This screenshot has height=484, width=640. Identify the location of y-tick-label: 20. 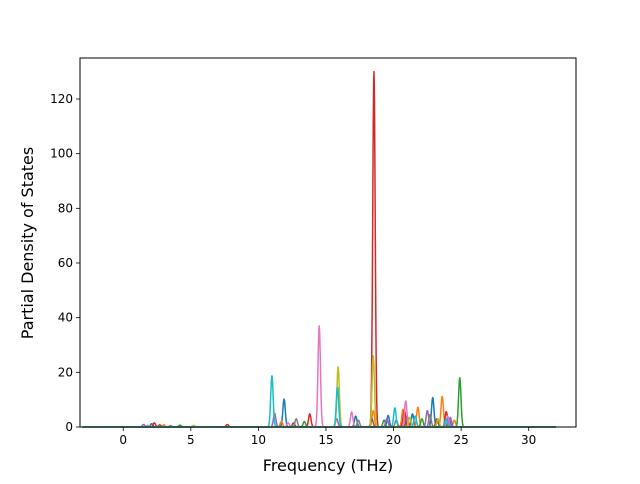
(65, 372).